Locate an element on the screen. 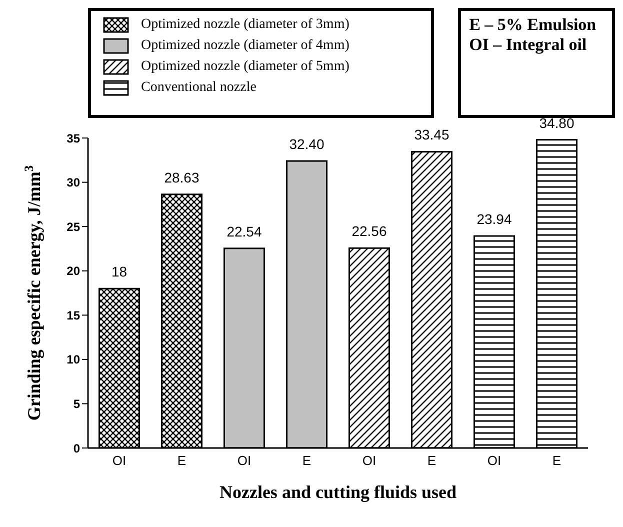 The height and width of the screenshot is (527, 623). y-tick-label: 10 is located at coordinates (73, 359).